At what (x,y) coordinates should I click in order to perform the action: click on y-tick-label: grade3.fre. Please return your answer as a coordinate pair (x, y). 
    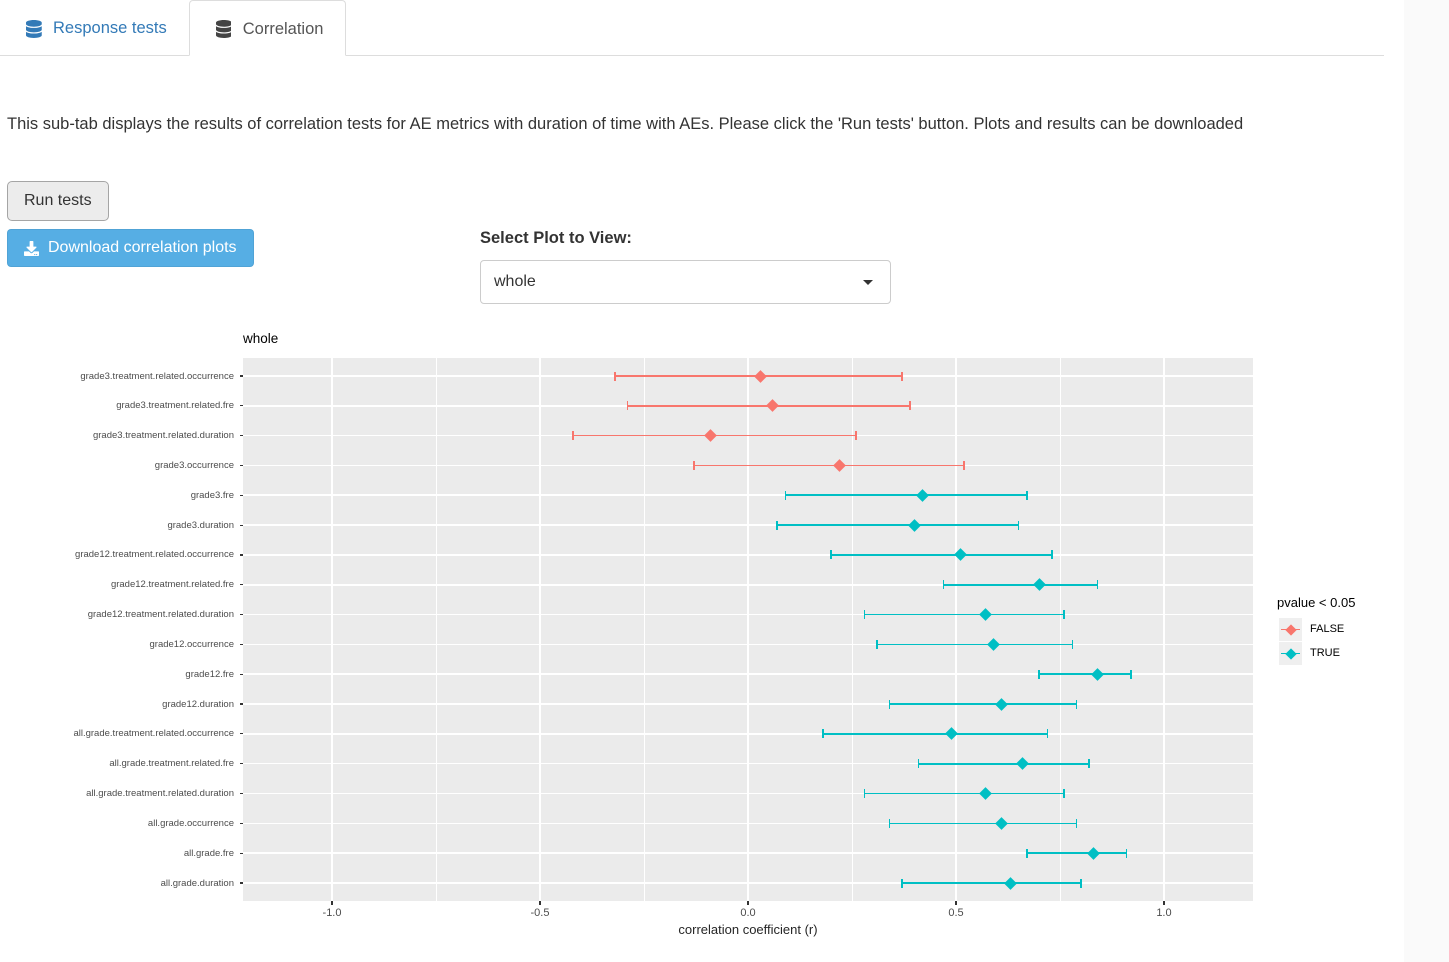
    Looking at the image, I should click on (212, 495).